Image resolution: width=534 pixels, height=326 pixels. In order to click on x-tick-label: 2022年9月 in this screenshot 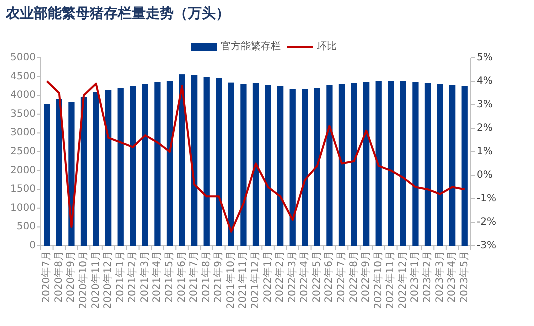, I will do `click(366, 277)`.